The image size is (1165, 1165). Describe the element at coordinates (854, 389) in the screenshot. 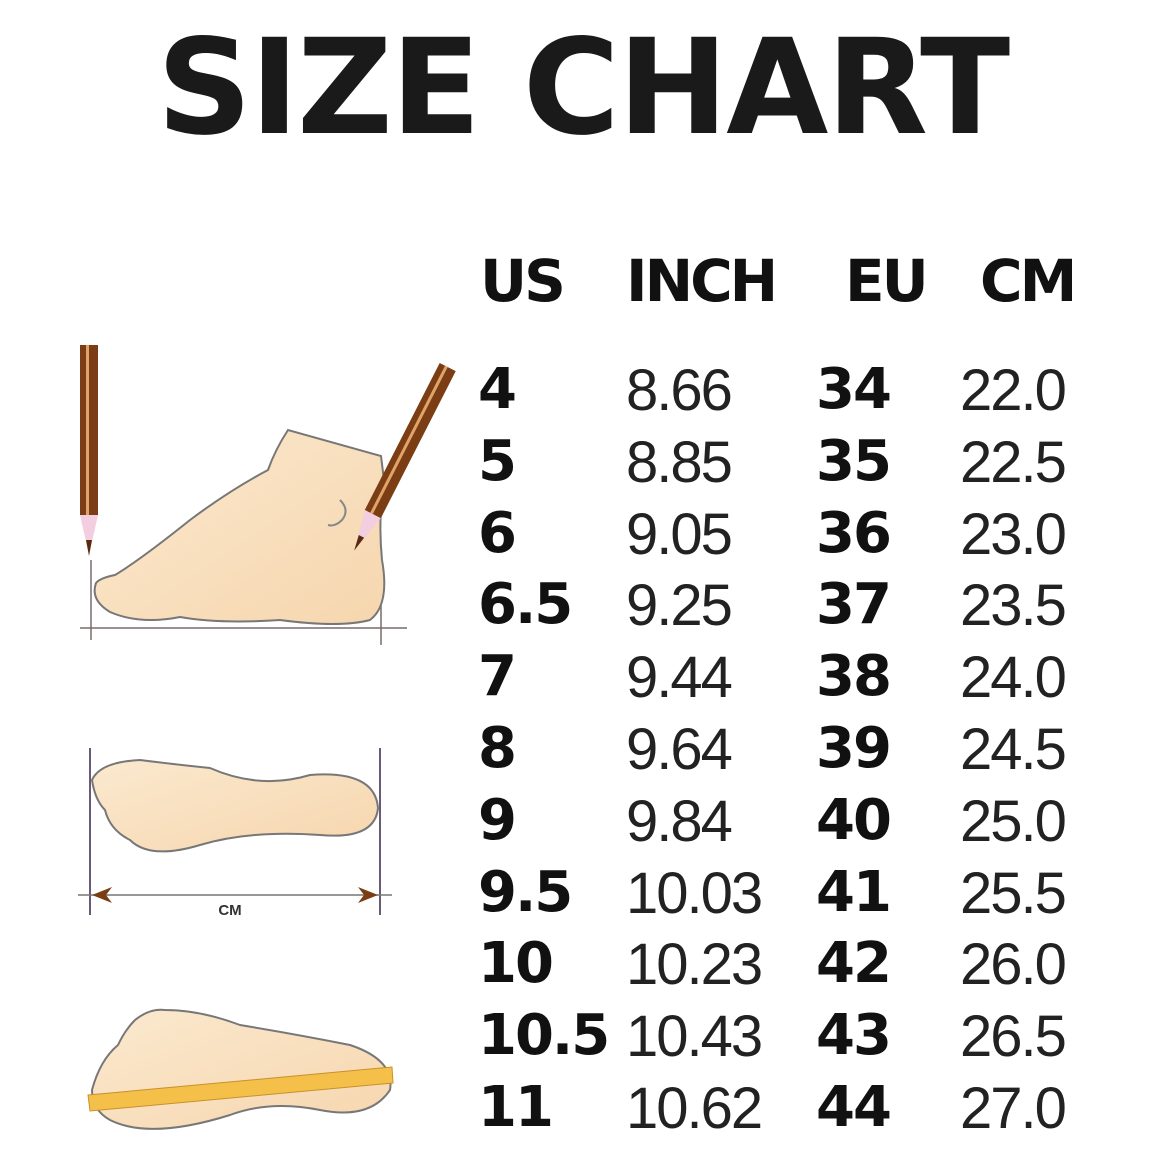

I see `cell-eu: 34` at that location.